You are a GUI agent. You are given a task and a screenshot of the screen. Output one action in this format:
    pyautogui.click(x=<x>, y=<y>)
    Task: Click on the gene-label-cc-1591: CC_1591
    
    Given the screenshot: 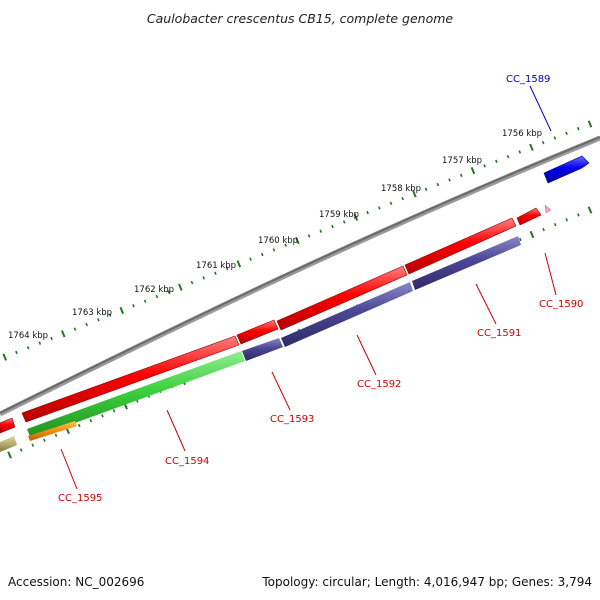 What is the action you would take?
    pyautogui.click(x=499, y=333)
    